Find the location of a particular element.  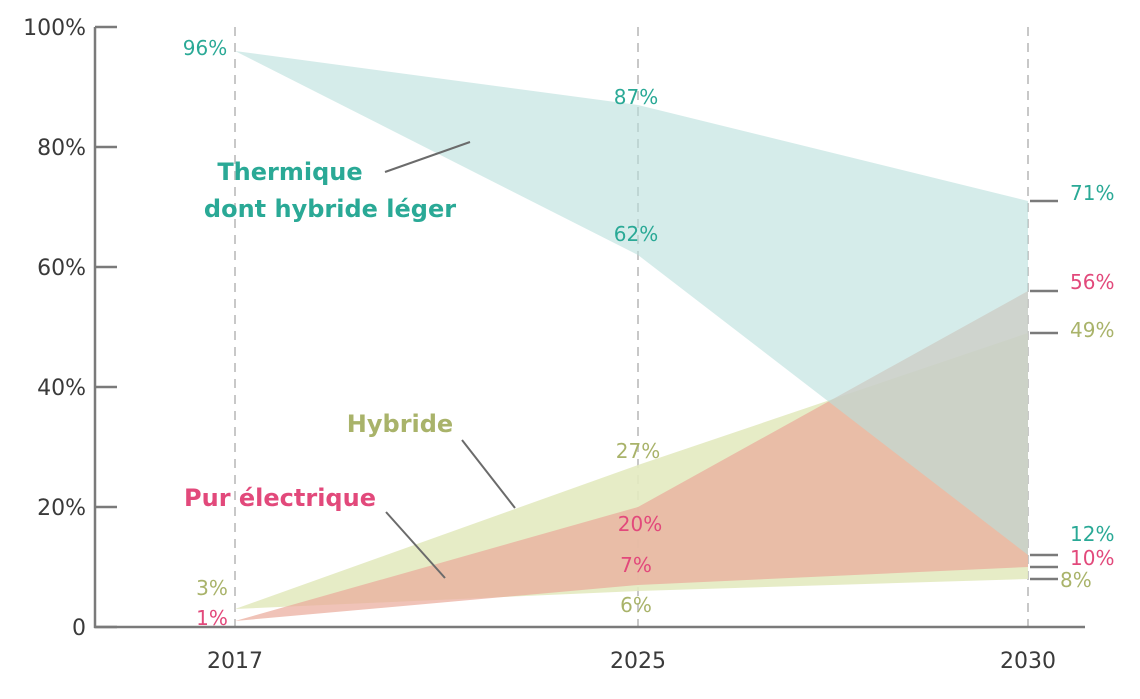

x-tick-label: 2025 is located at coordinates (638, 661).